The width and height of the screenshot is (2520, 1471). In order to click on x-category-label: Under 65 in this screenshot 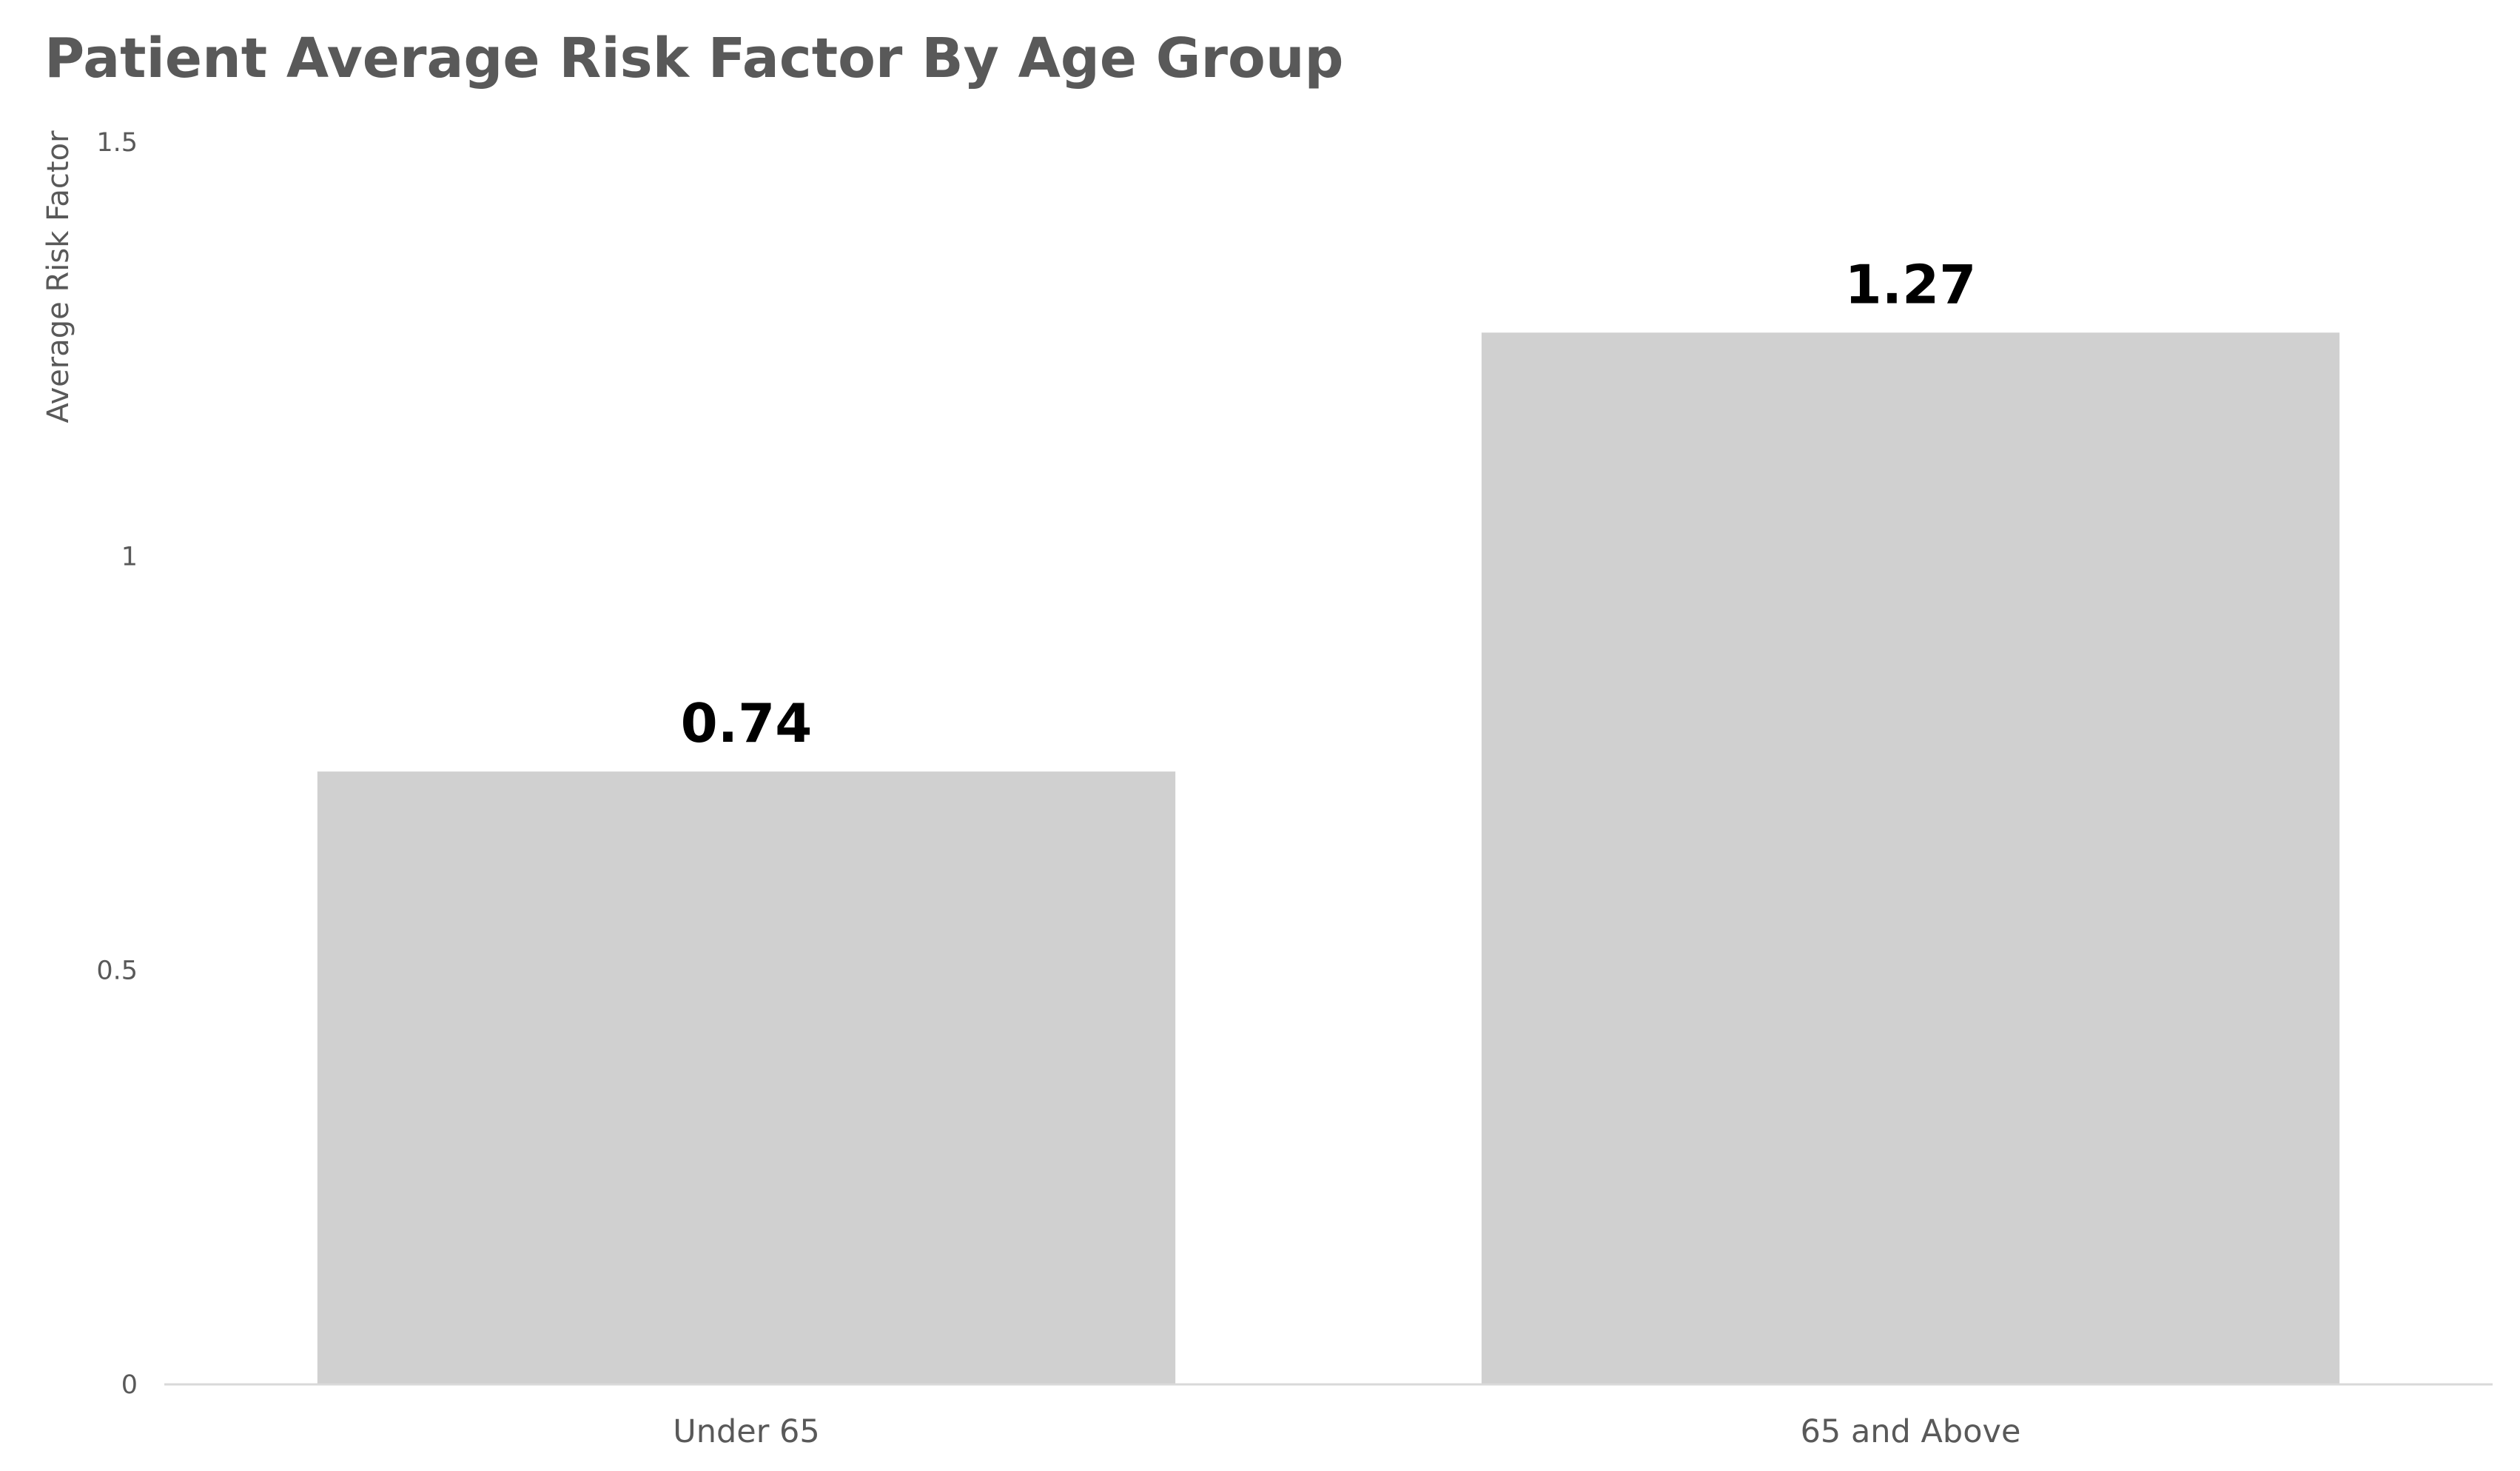, I will do `click(747, 1431)`.